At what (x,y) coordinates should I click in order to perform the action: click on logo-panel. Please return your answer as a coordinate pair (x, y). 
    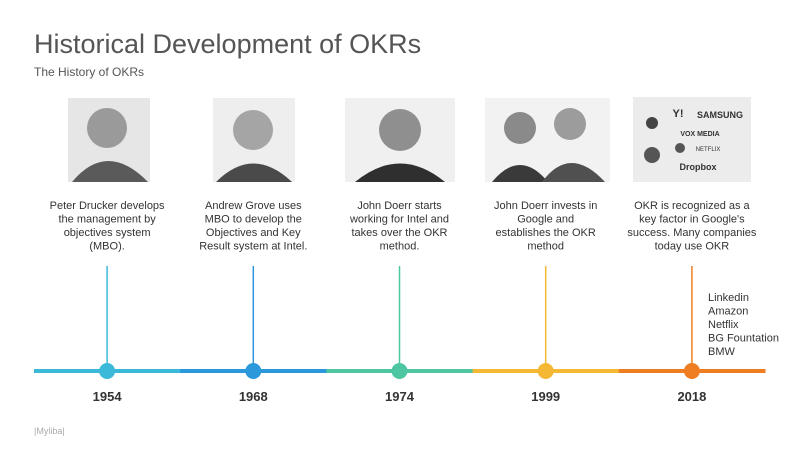
    Looking at the image, I should click on (692, 139).